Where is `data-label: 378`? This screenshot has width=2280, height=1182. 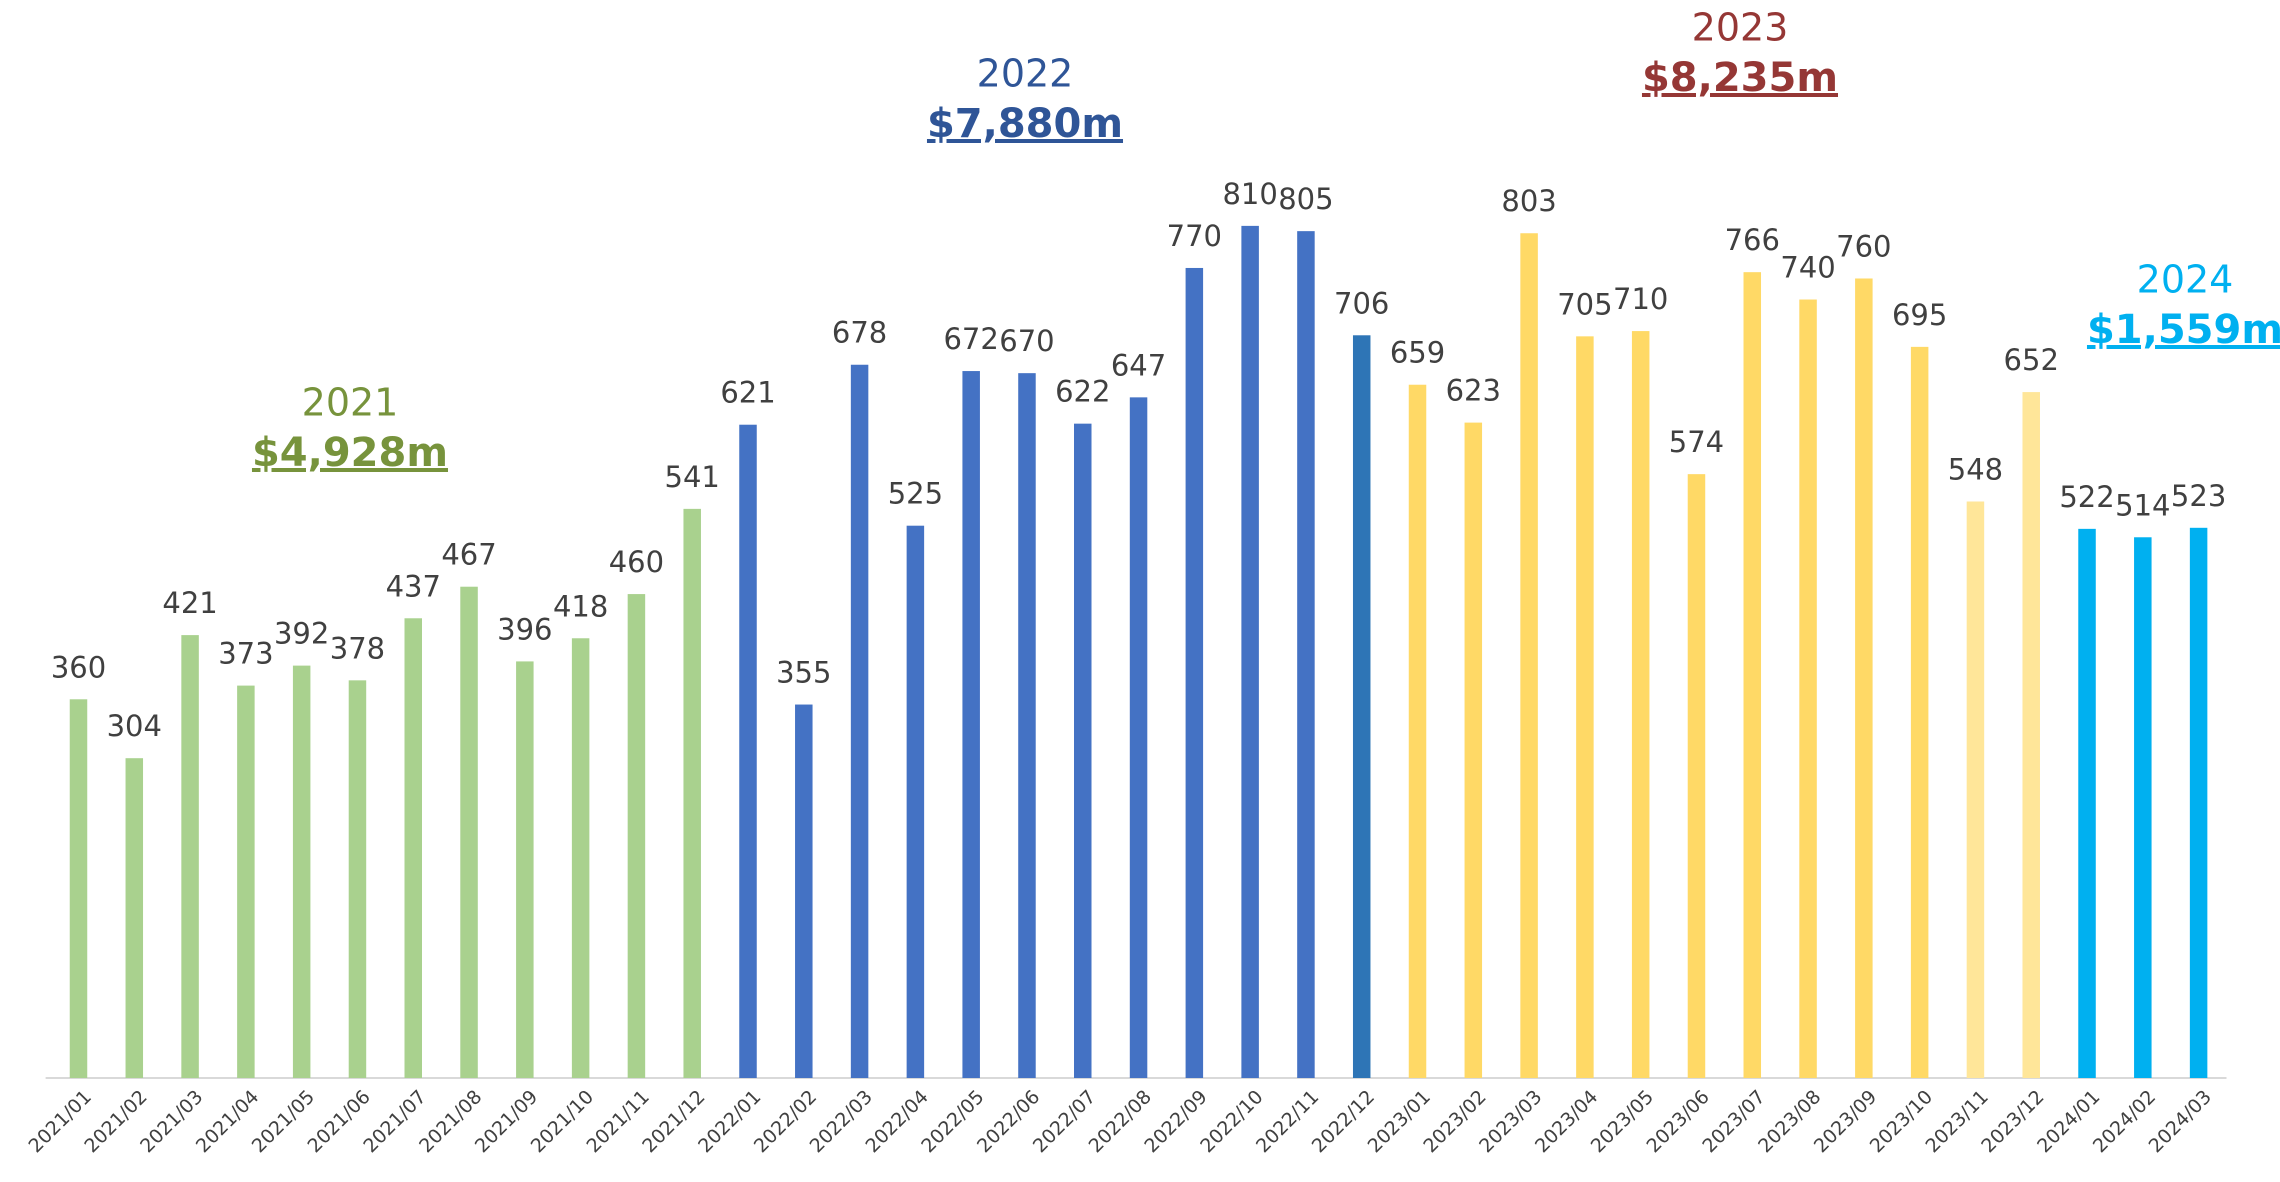 data-label: 378 is located at coordinates (357, 648).